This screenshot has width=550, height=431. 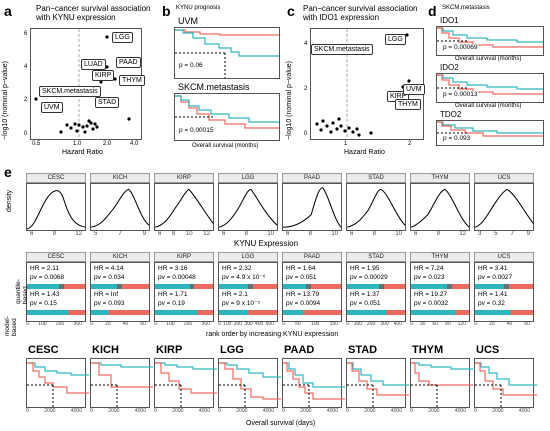 What do you see at coordinates (395, 39) in the screenshot?
I see `tag-lgg-c: LGG` at bounding box center [395, 39].